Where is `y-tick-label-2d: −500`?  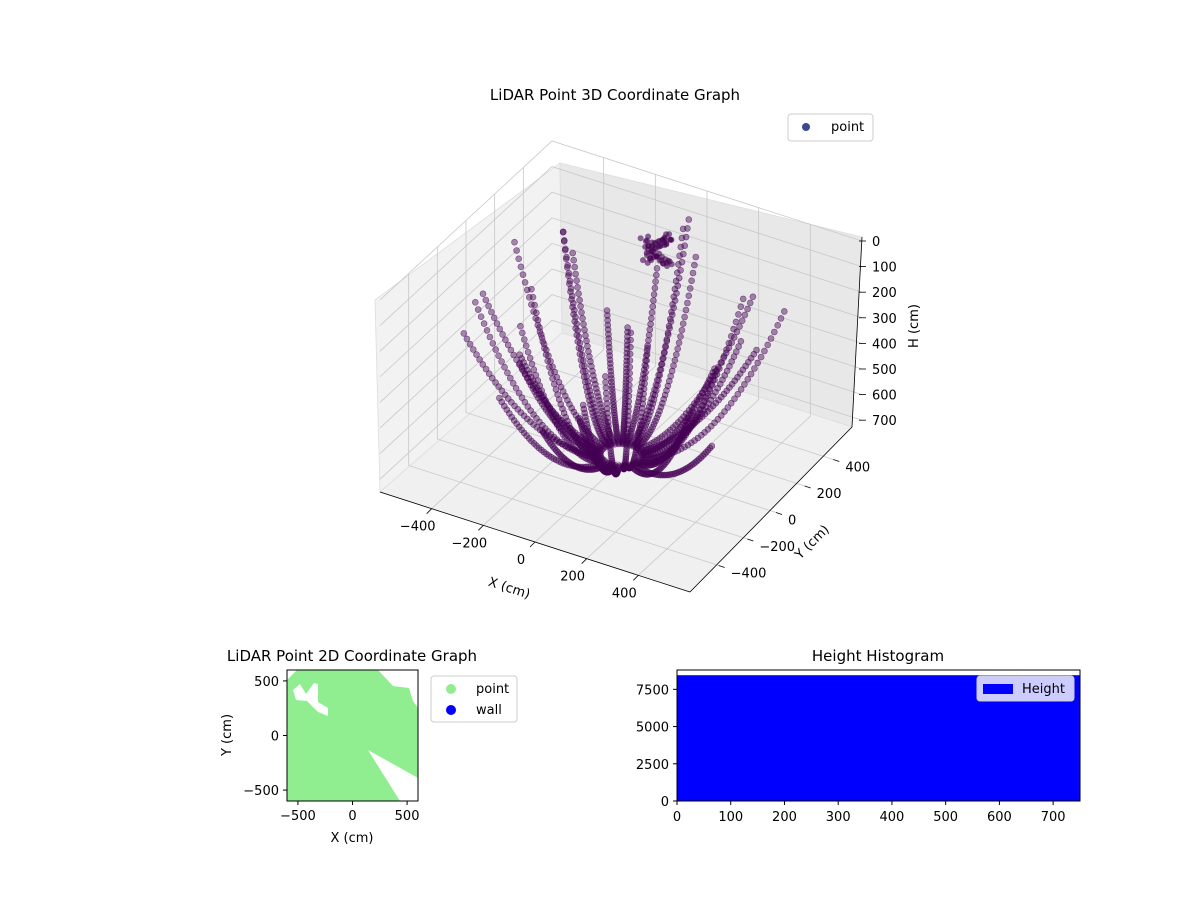 y-tick-label-2d: −500 is located at coordinates (261, 791).